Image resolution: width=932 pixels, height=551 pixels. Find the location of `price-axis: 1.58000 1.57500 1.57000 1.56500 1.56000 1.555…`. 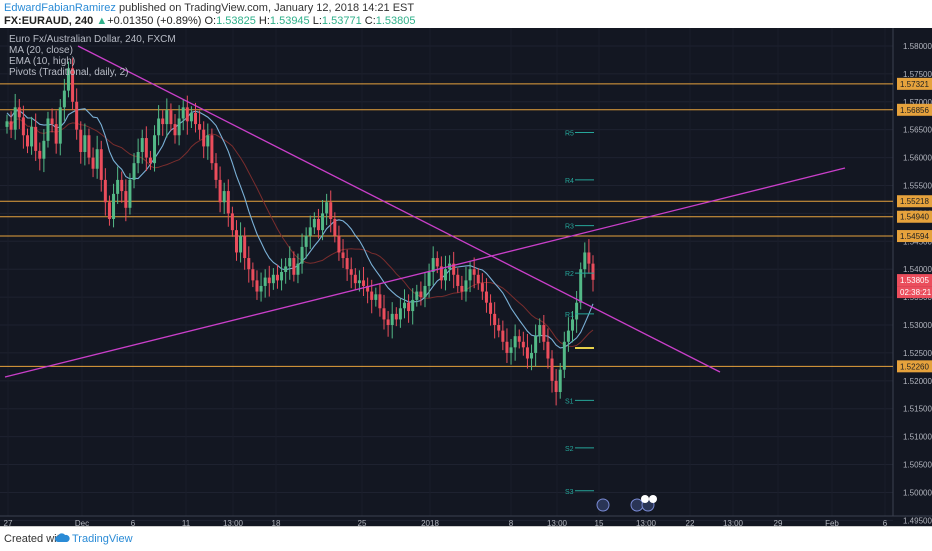

price-axis: 1.58000 1.57500 1.57000 1.56500 1.56000 1.555… is located at coordinates (914, 283).